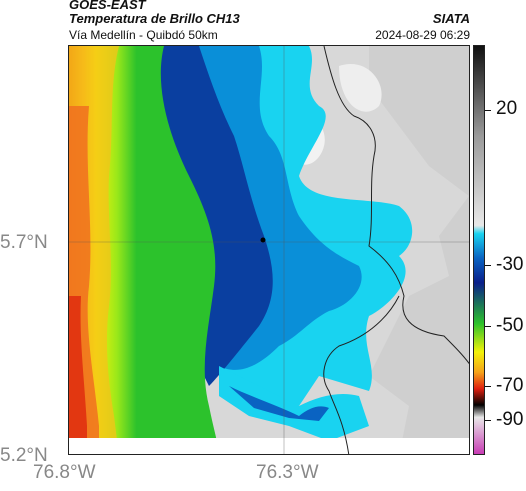  I want to click on no-data-strip, so click(269, 446).